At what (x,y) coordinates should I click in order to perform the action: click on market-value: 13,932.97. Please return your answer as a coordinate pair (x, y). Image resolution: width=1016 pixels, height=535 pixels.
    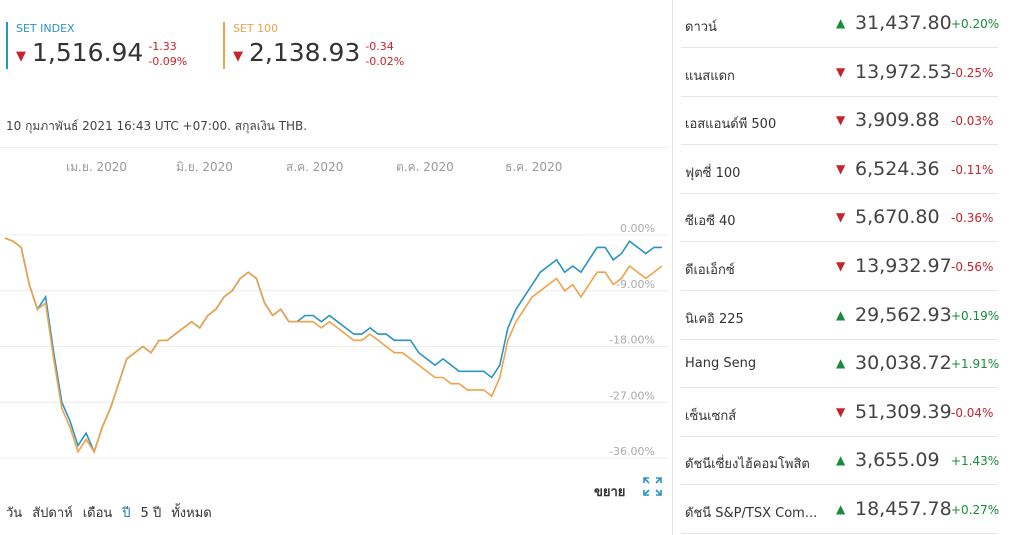
    Looking at the image, I should click on (903, 266).